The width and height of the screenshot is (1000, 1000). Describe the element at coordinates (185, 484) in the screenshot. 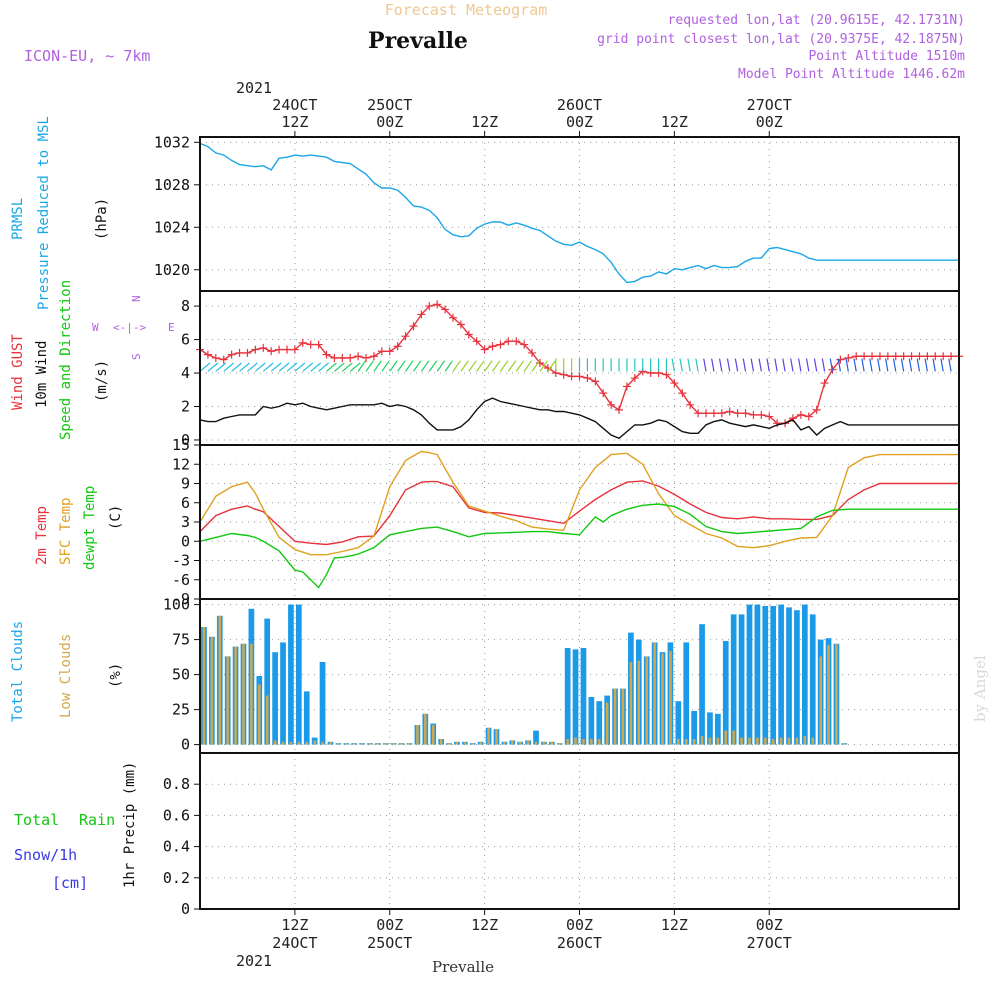

I see `y-tick-label: 9` at that location.